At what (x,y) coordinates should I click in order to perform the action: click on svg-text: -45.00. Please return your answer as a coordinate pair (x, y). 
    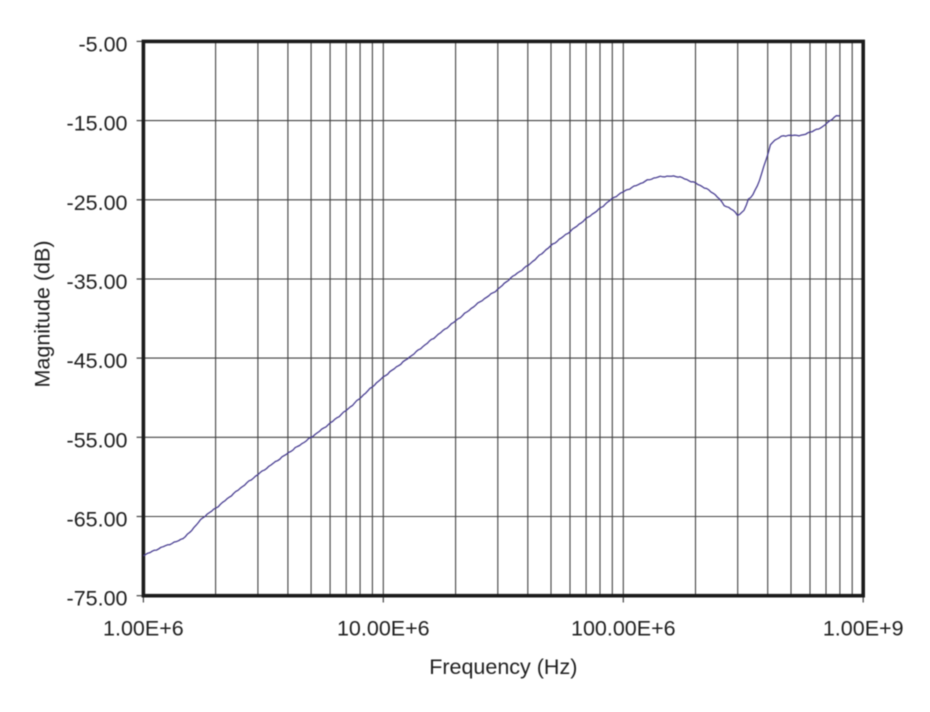
    Looking at the image, I should click on (97, 361).